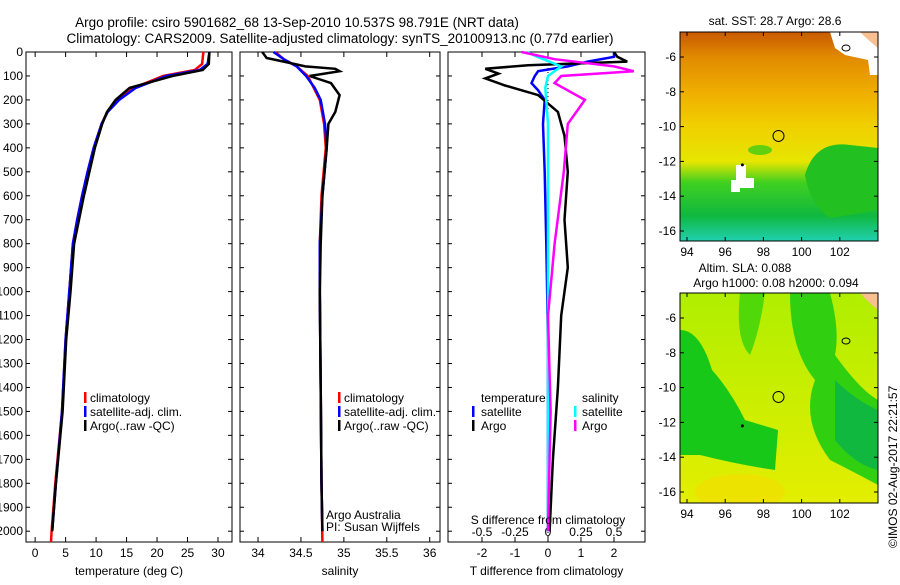 The width and height of the screenshot is (900, 585). Describe the element at coordinates (614, 532) in the screenshot. I see `s-tick-label: 0.5` at that location.